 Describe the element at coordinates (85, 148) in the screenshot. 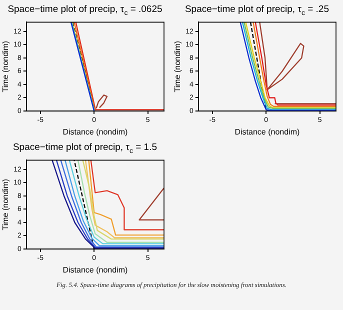

I see `chart-title: Space−time plot of precip, τ$_{c}$ = 1.5` at that location.